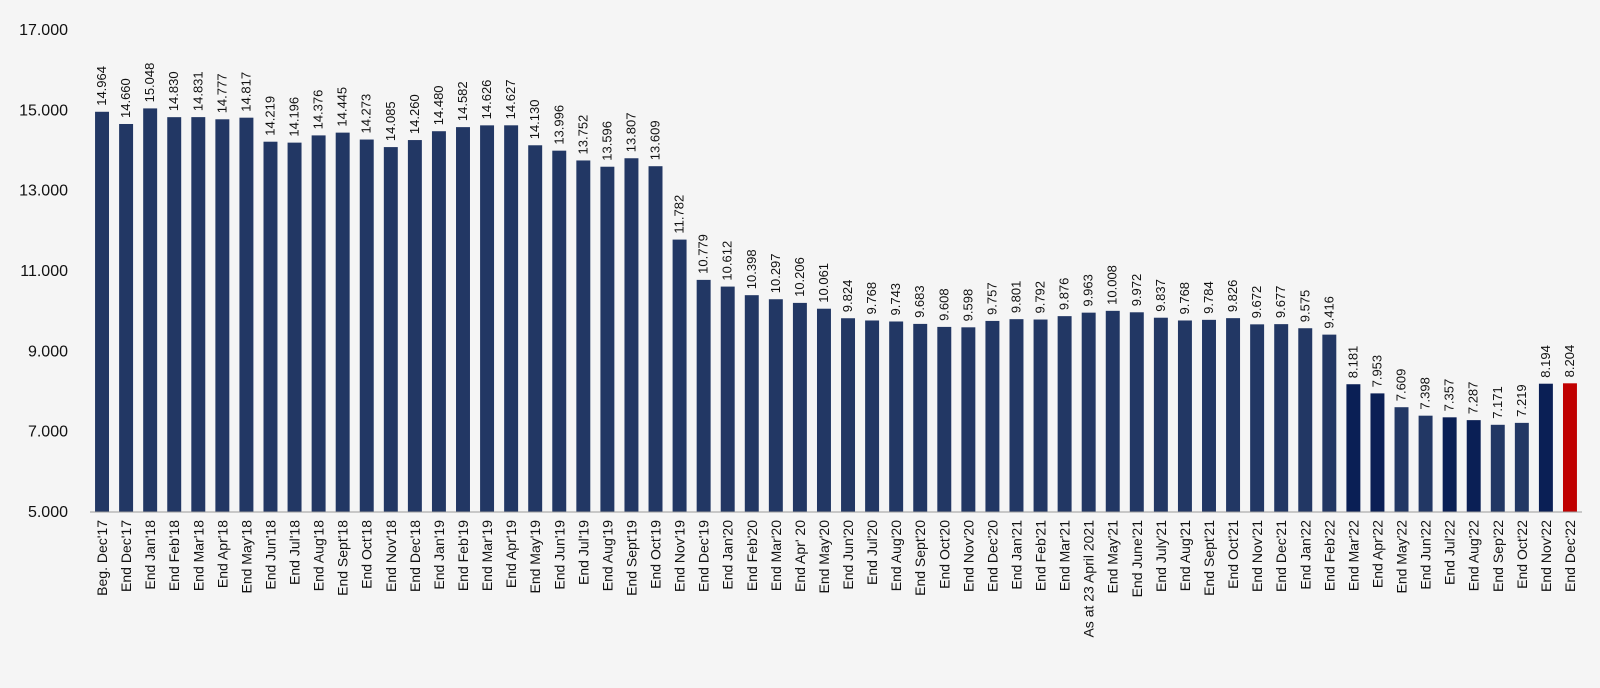  Describe the element at coordinates (679, 214) in the screenshot. I see `data-label: 11.782` at that location.